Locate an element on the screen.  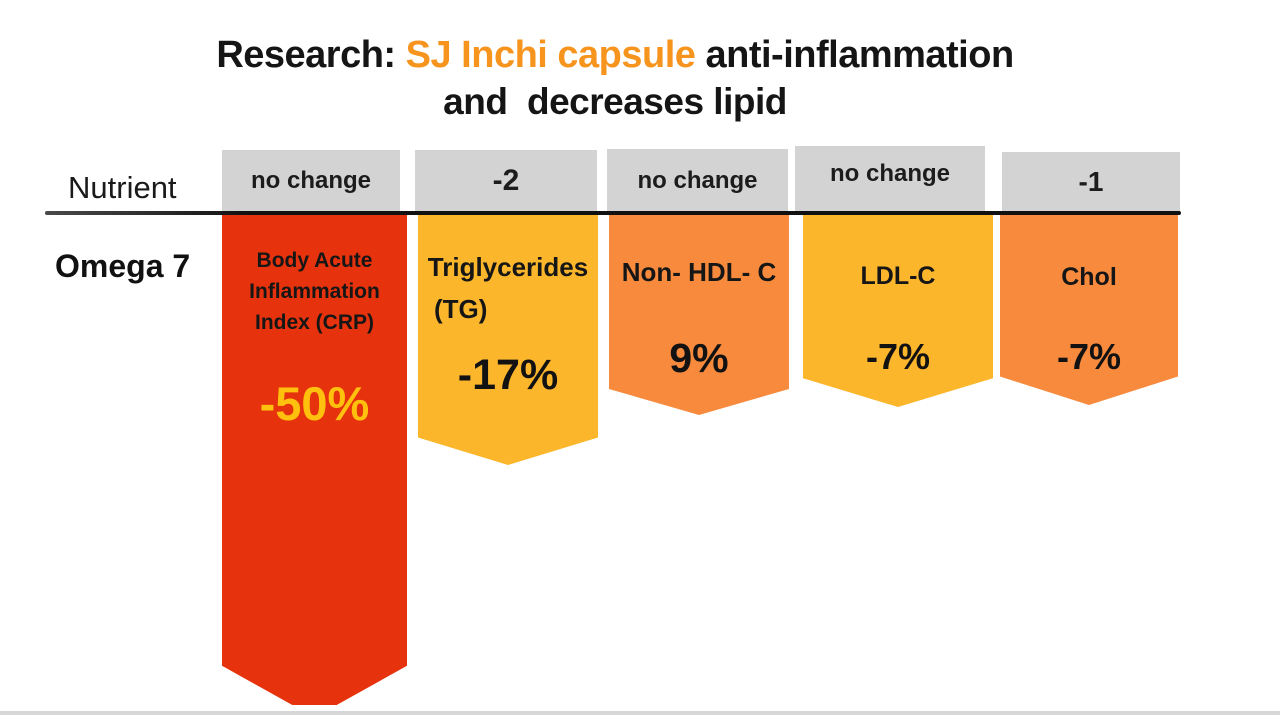
banner-name-line: Triglycerides is located at coordinates (508, 267).